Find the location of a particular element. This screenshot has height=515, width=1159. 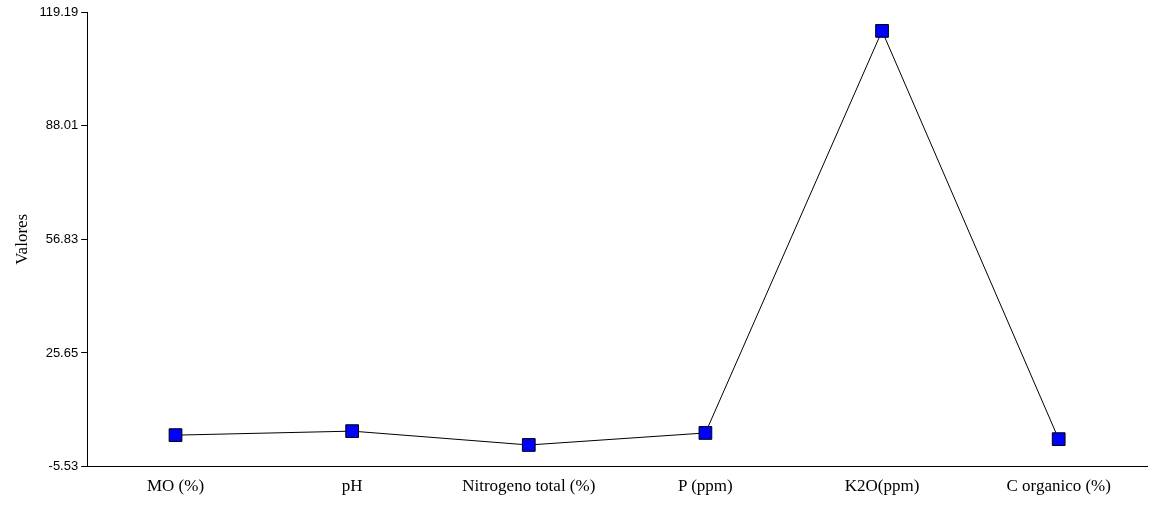

x-tick-label: K2O(ppm) is located at coordinates (882, 486).